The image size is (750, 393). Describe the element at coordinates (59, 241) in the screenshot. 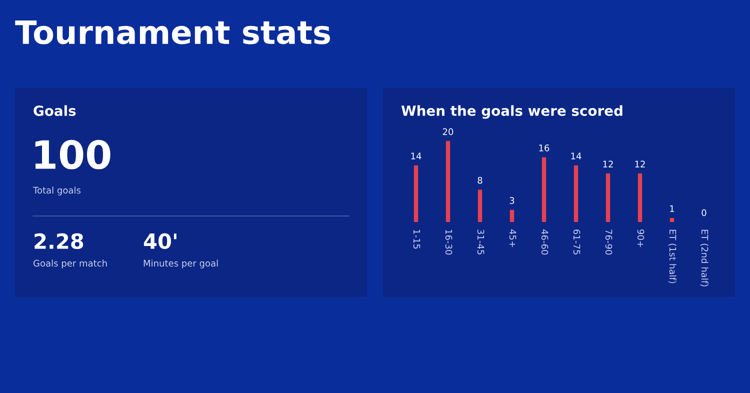

I see `text: 2.28` at that location.